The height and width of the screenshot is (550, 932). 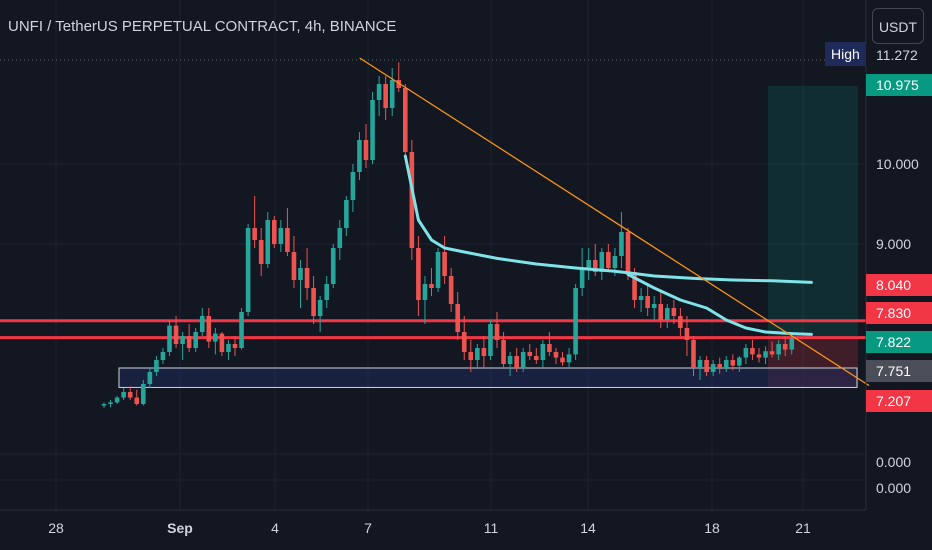 What do you see at coordinates (491, 528) in the screenshot?
I see `x-tick-label: 11` at bounding box center [491, 528].